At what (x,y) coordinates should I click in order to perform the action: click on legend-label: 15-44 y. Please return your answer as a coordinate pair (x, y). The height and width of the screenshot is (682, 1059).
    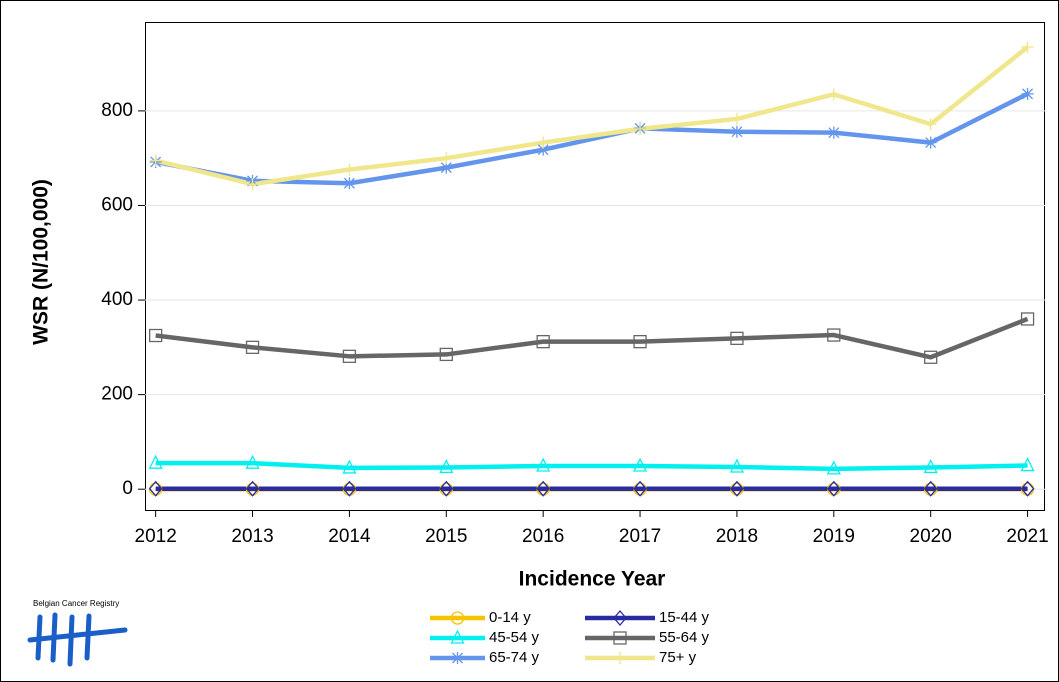
    Looking at the image, I should click on (684, 617).